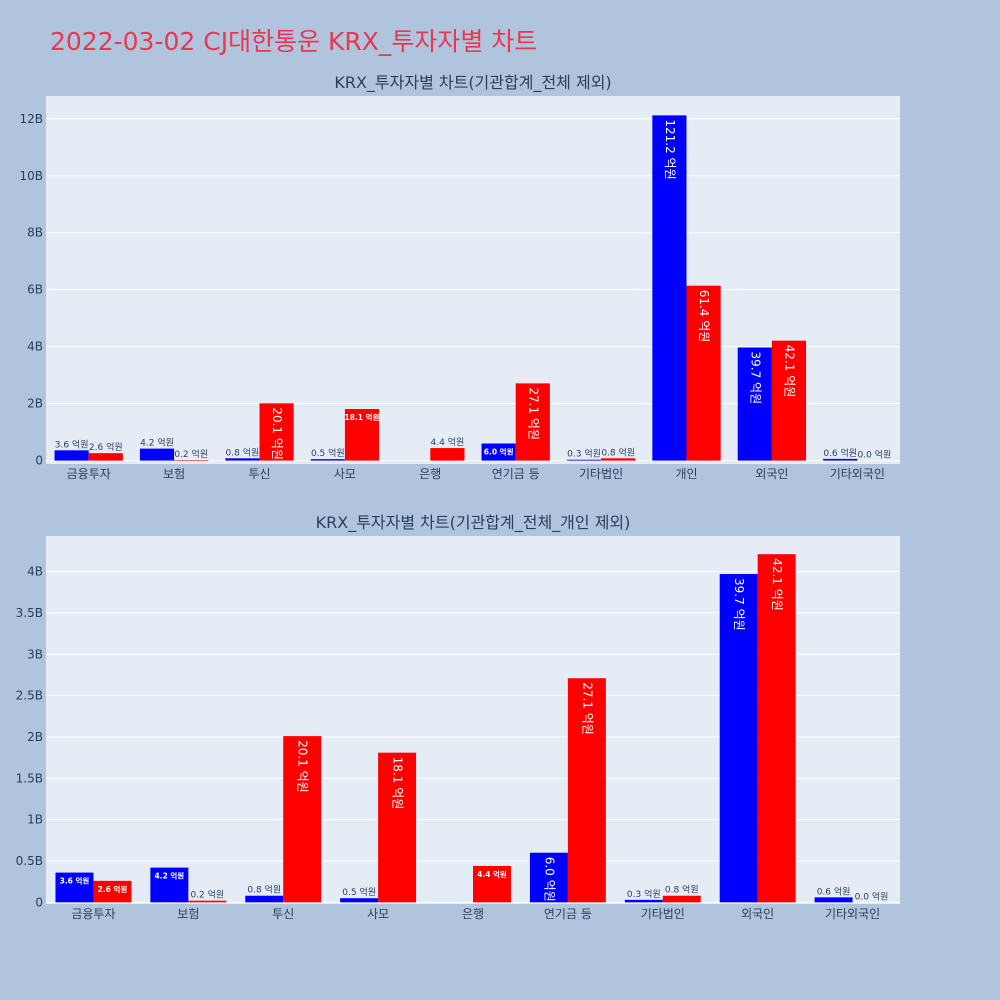  Describe the element at coordinates (670, 149) in the screenshot. I see `data-label: 121.2 억원` at that location.